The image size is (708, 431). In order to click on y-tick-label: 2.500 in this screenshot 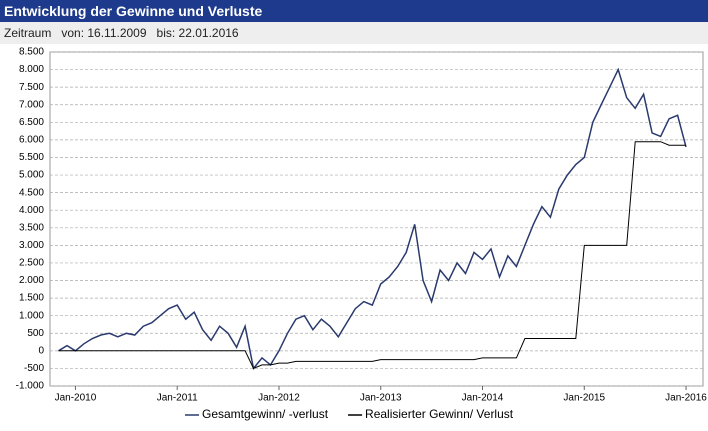, I will do `click(31, 263)`.